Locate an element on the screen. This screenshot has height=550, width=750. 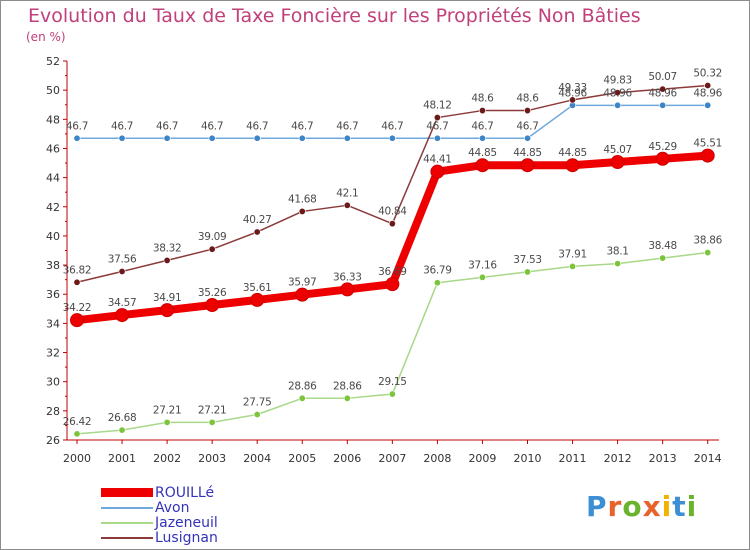
y-tick-label: 42 is located at coordinates (53, 207).